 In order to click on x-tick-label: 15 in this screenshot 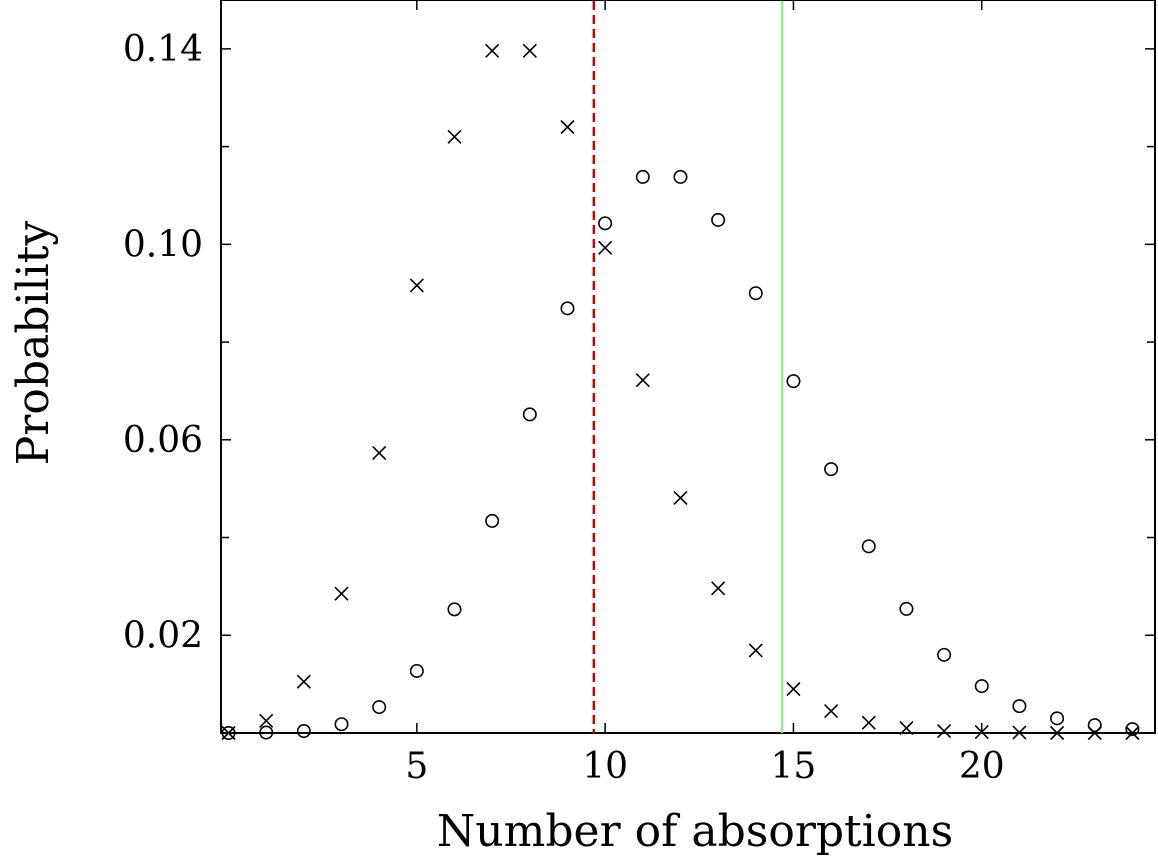, I will do `click(794, 766)`.